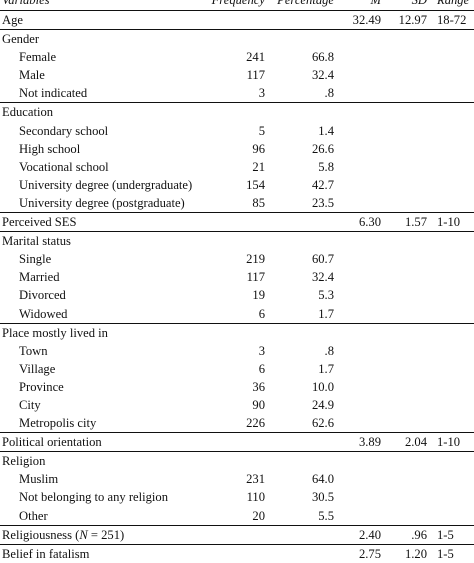 Image resolution: width=474 pixels, height=563 pixels. I want to click on header-variables: Variables, so click(26, 4).